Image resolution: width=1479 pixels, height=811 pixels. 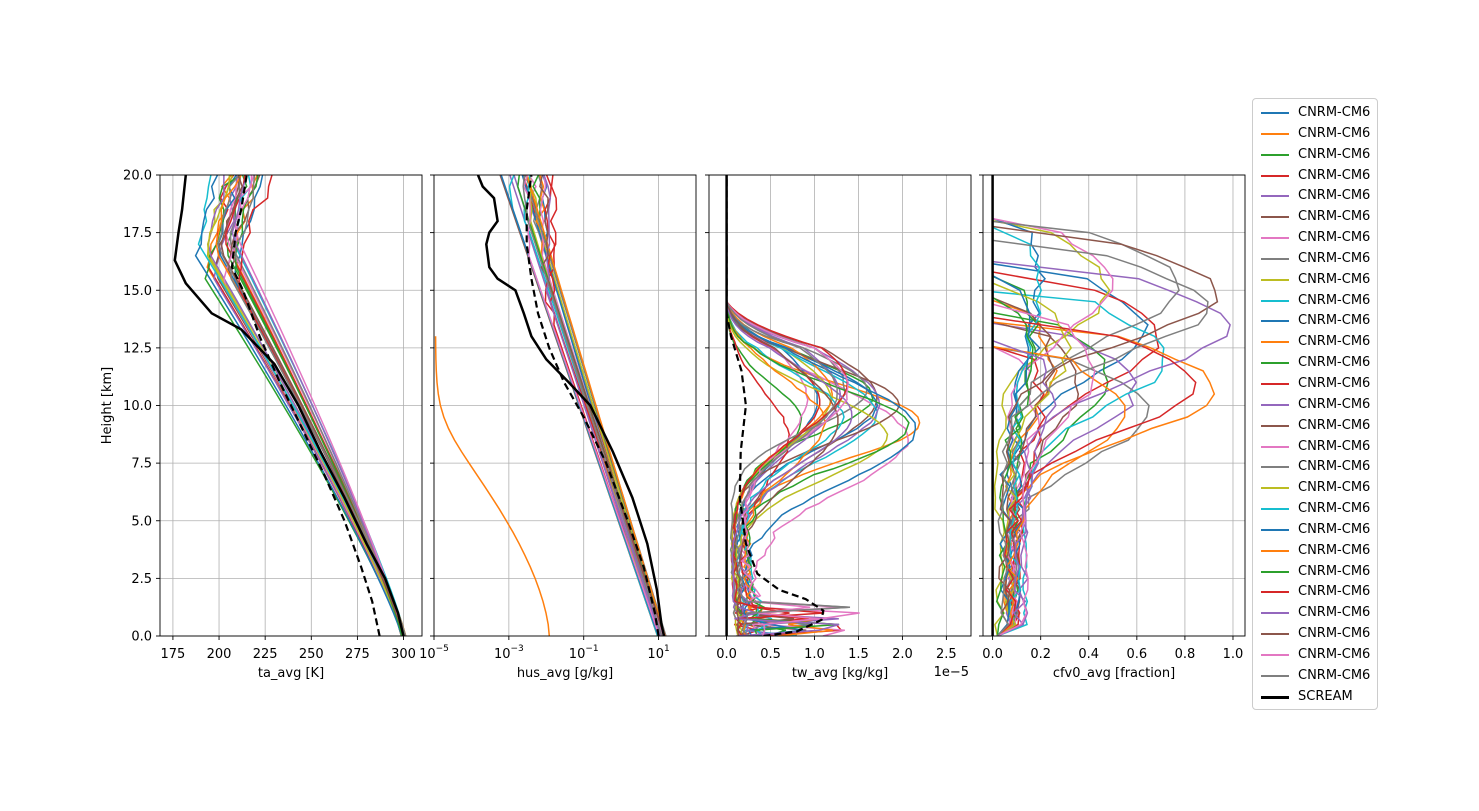 I want to click on obs-dashed-line, so click(x=592, y=405).